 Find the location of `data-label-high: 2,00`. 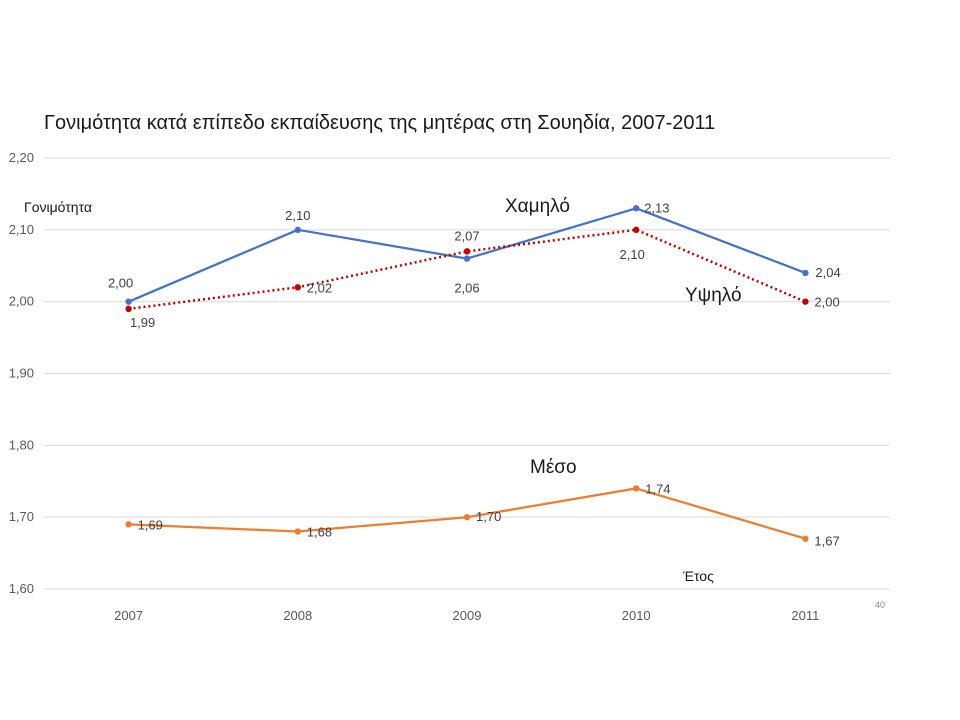

data-label-high: 2,00 is located at coordinates (826, 302).